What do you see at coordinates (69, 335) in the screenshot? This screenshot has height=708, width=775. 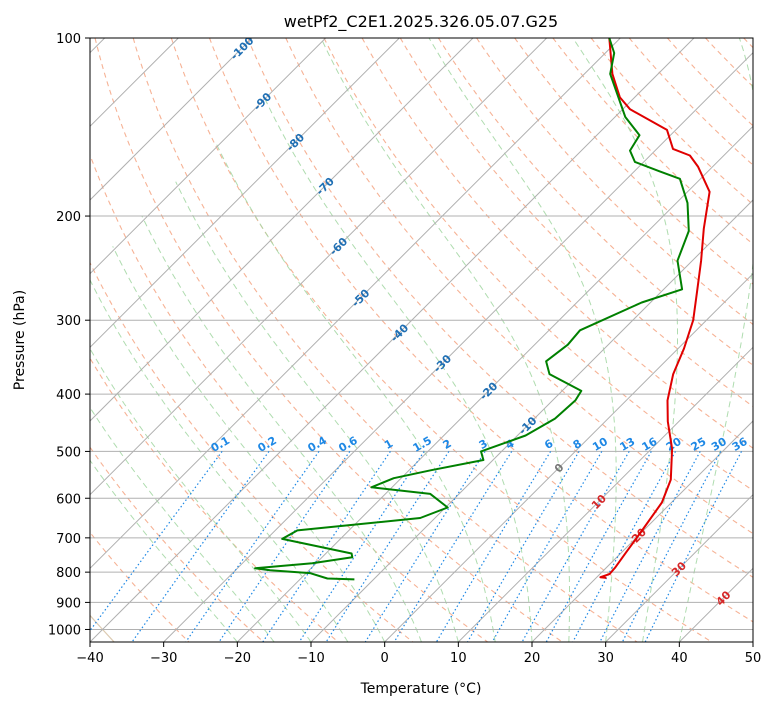 I see `y-axis-ticks: 100 200 300 400 500 600 700 800 900 1000` at bounding box center [69, 335].